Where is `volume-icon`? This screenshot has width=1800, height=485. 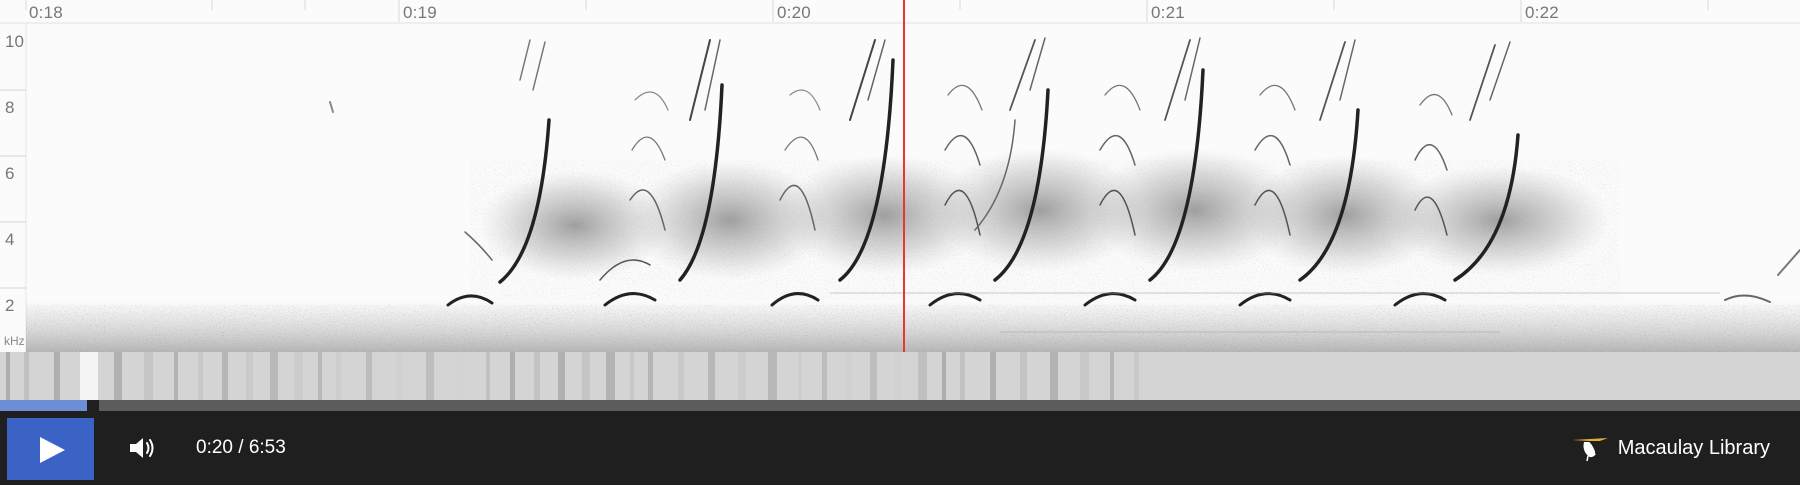 volume-icon is located at coordinates (142, 448).